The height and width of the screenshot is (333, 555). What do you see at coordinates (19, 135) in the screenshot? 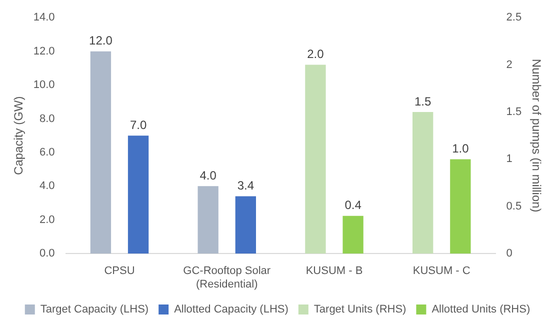
I see `y-axis-title: Capacity (GW)` at bounding box center [19, 135].